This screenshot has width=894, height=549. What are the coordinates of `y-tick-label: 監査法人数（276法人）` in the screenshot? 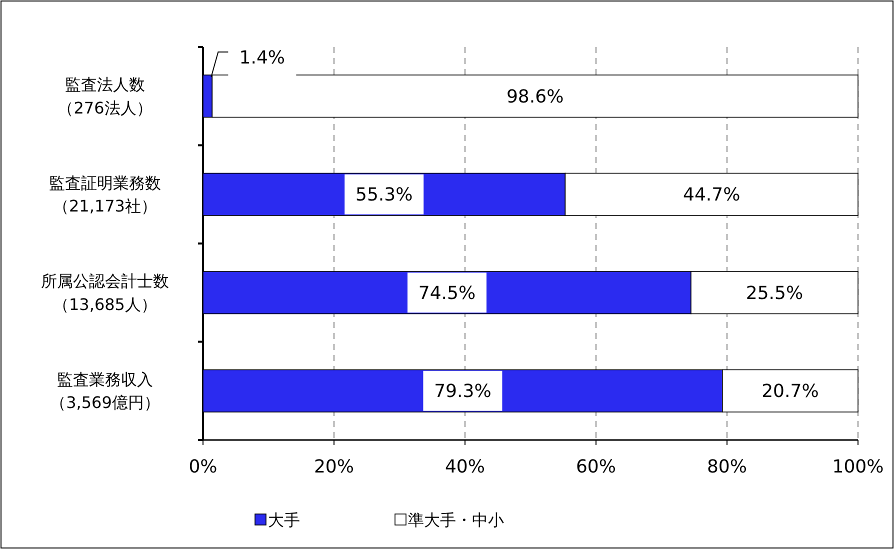 It's located at (105, 96).